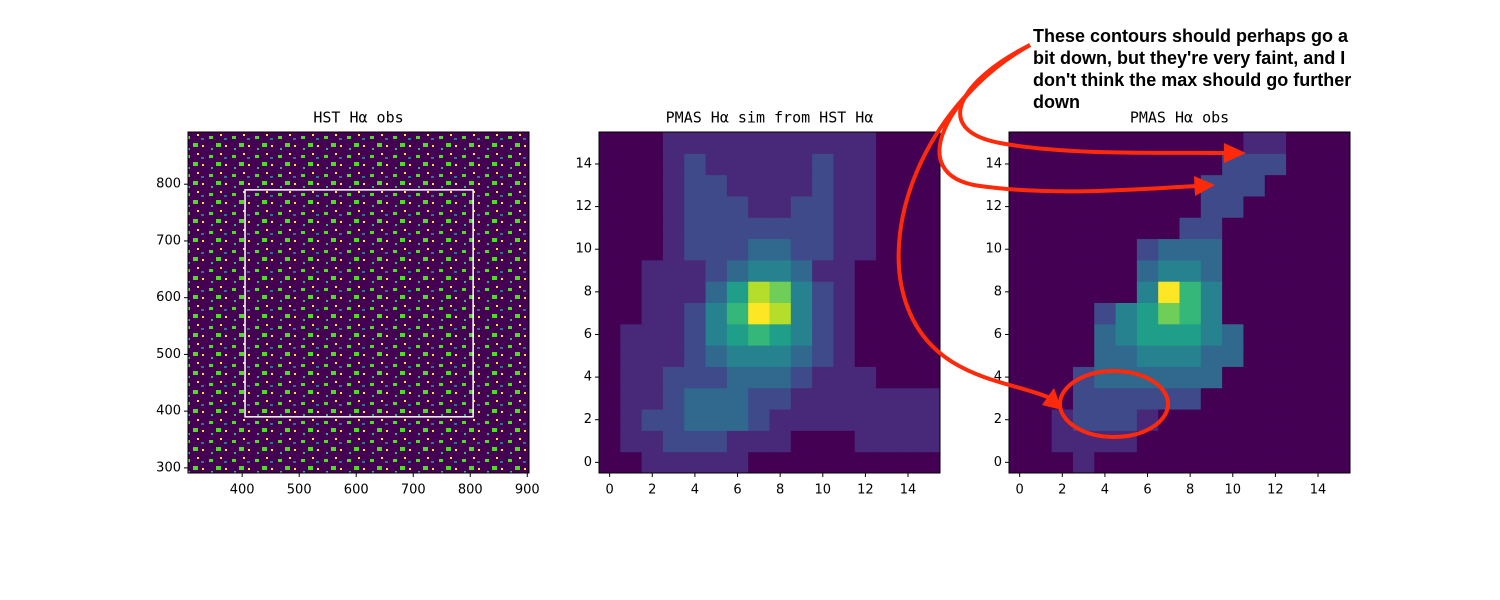 This screenshot has width=1500, height=600. Describe the element at coordinates (652, 490) in the screenshot. I see `x-tick-label: 2` at that location.